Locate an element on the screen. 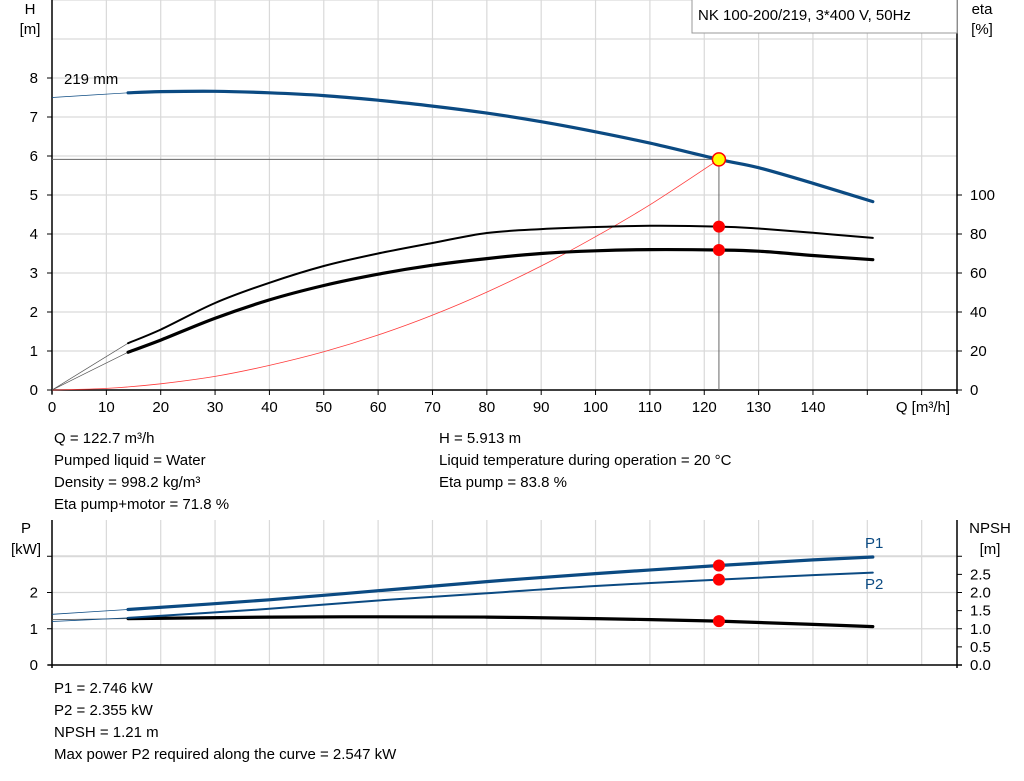 The image size is (1024, 781). tick-label-npsh: 0.0 is located at coordinates (980, 665).